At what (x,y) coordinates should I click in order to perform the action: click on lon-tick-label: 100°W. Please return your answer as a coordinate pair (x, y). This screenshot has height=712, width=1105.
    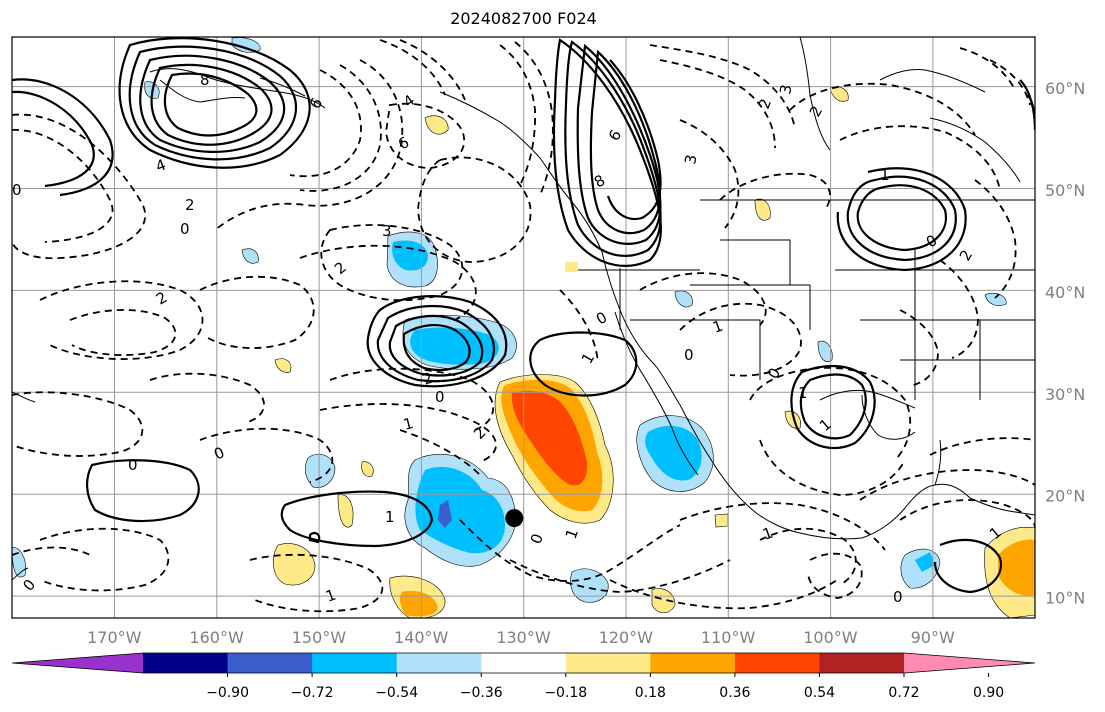
    Looking at the image, I should click on (830, 637).